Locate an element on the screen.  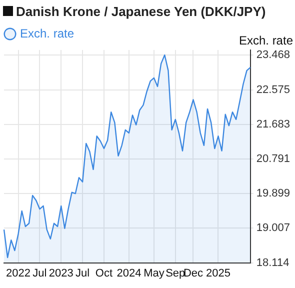
x-tick-label: 2024 is located at coordinates (129, 273).